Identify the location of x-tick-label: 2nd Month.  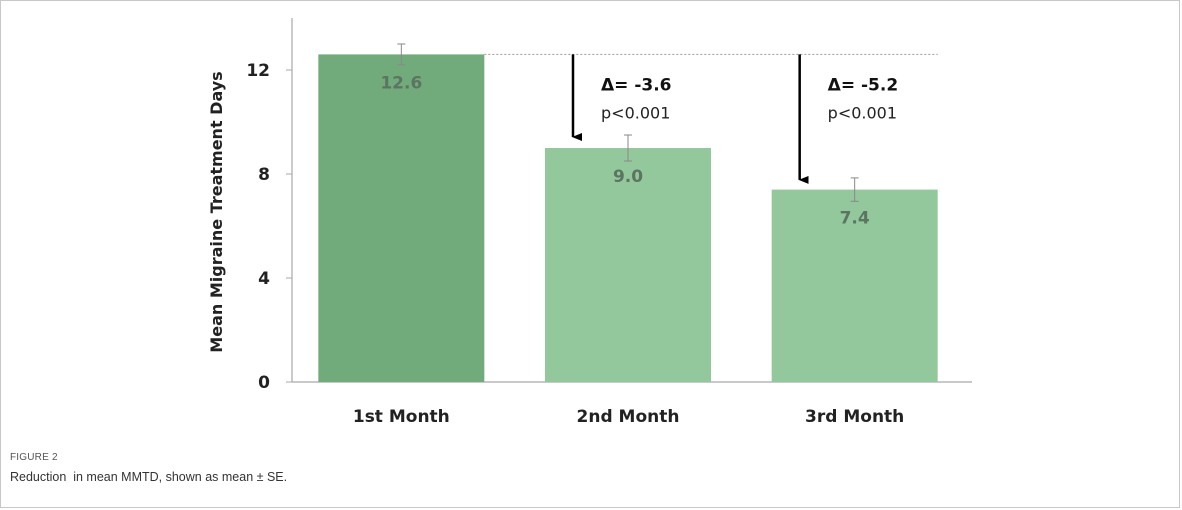
(628, 417).